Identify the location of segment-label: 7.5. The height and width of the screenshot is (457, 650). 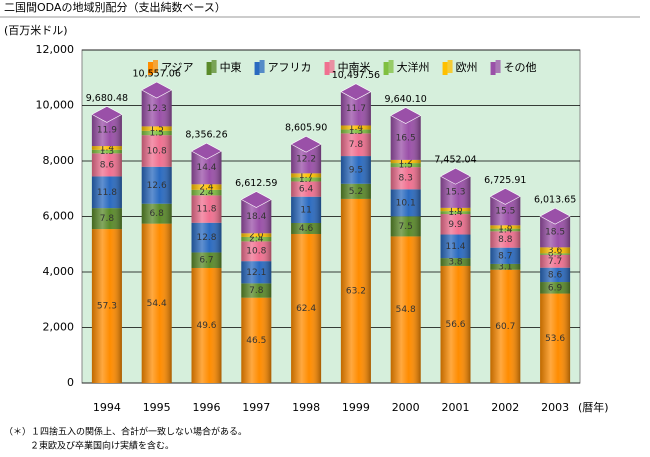
(406, 227).